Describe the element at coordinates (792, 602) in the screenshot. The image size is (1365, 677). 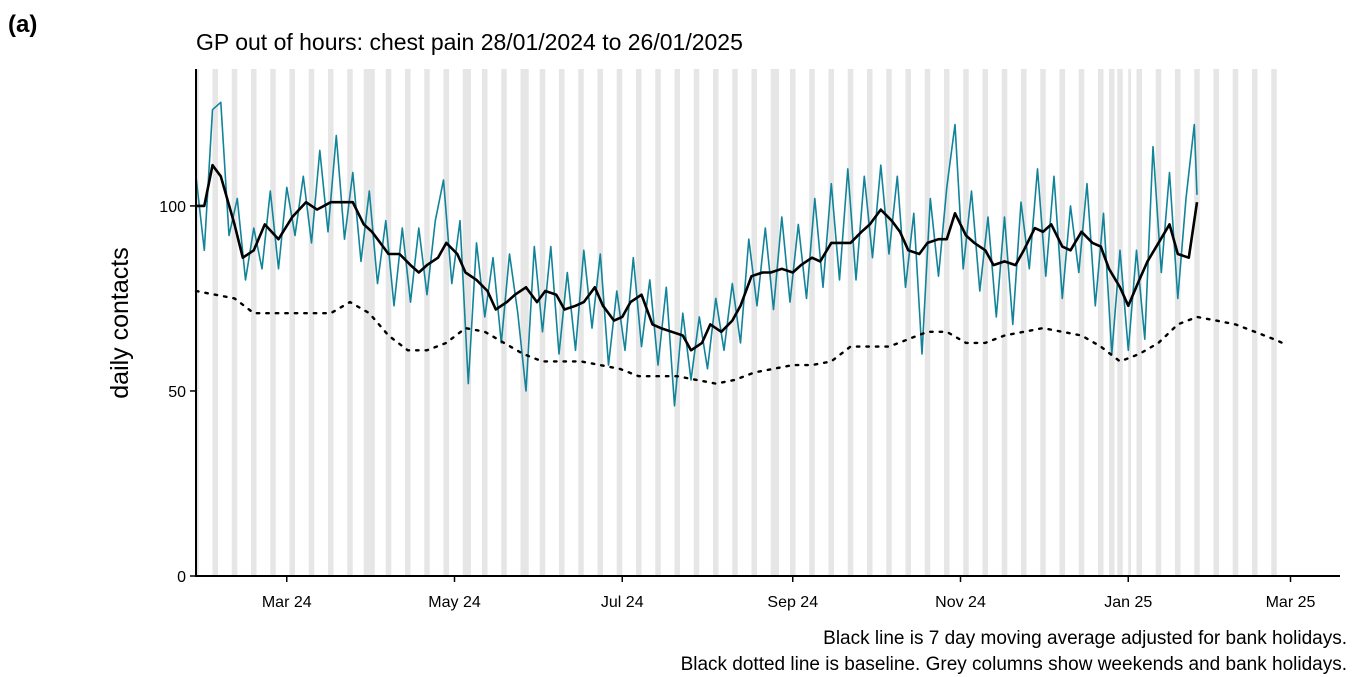
I see `x-tick-label: Sep 24` at that location.